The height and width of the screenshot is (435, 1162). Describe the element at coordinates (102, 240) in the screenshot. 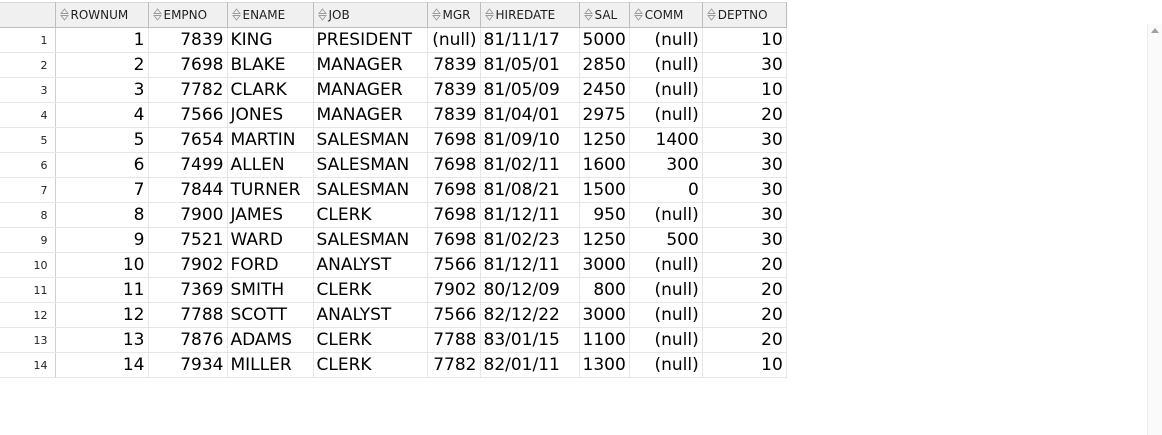

I see `cell-rownum: 9` at that location.